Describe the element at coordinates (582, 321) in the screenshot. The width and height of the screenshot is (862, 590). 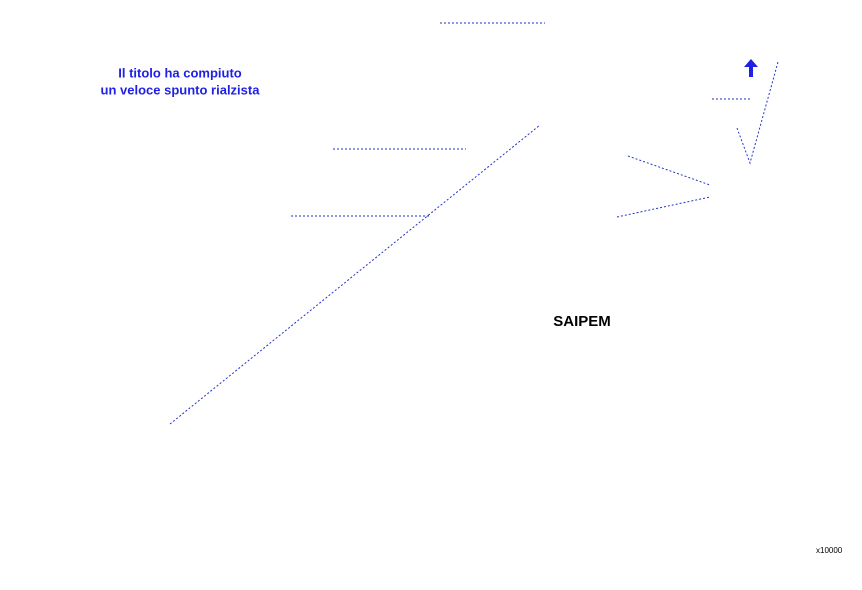
I see `chart-title: SAIPEM` at that location.